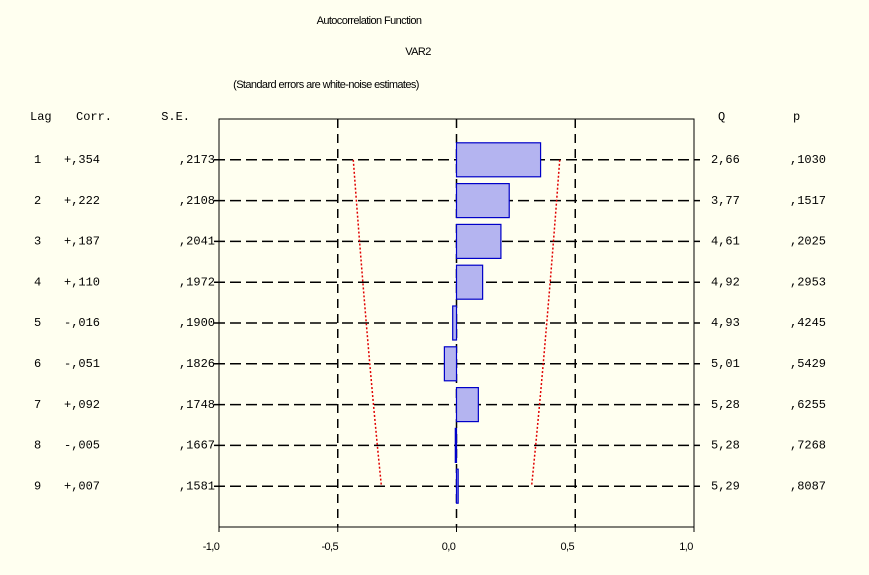  I want to click on p-label: ,7268, so click(808, 446).